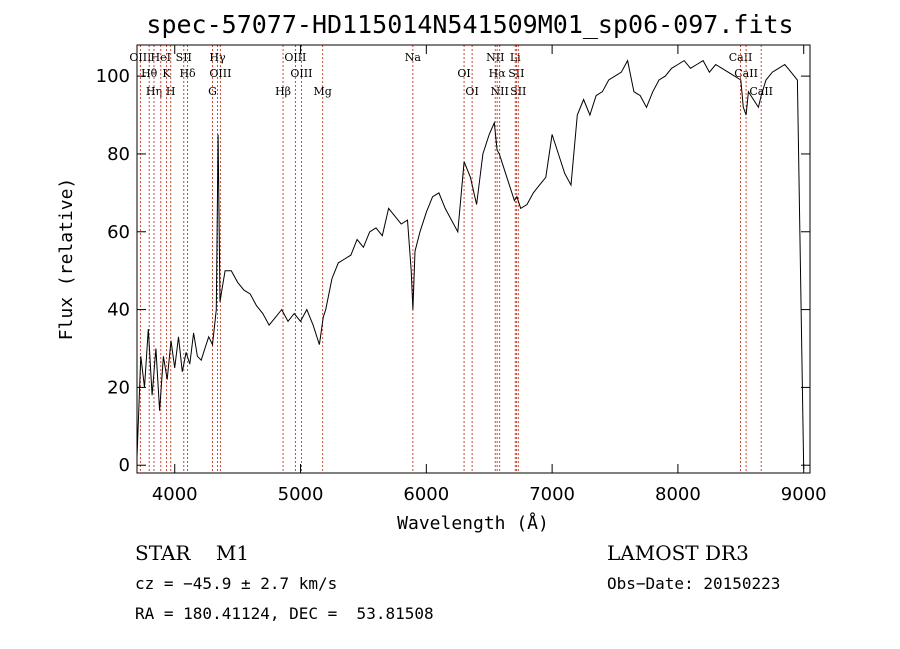 This screenshot has height=649, width=900. Describe the element at coordinates (498, 73) in the screenshot. I see `spectral-line-label: Hα` at that location.